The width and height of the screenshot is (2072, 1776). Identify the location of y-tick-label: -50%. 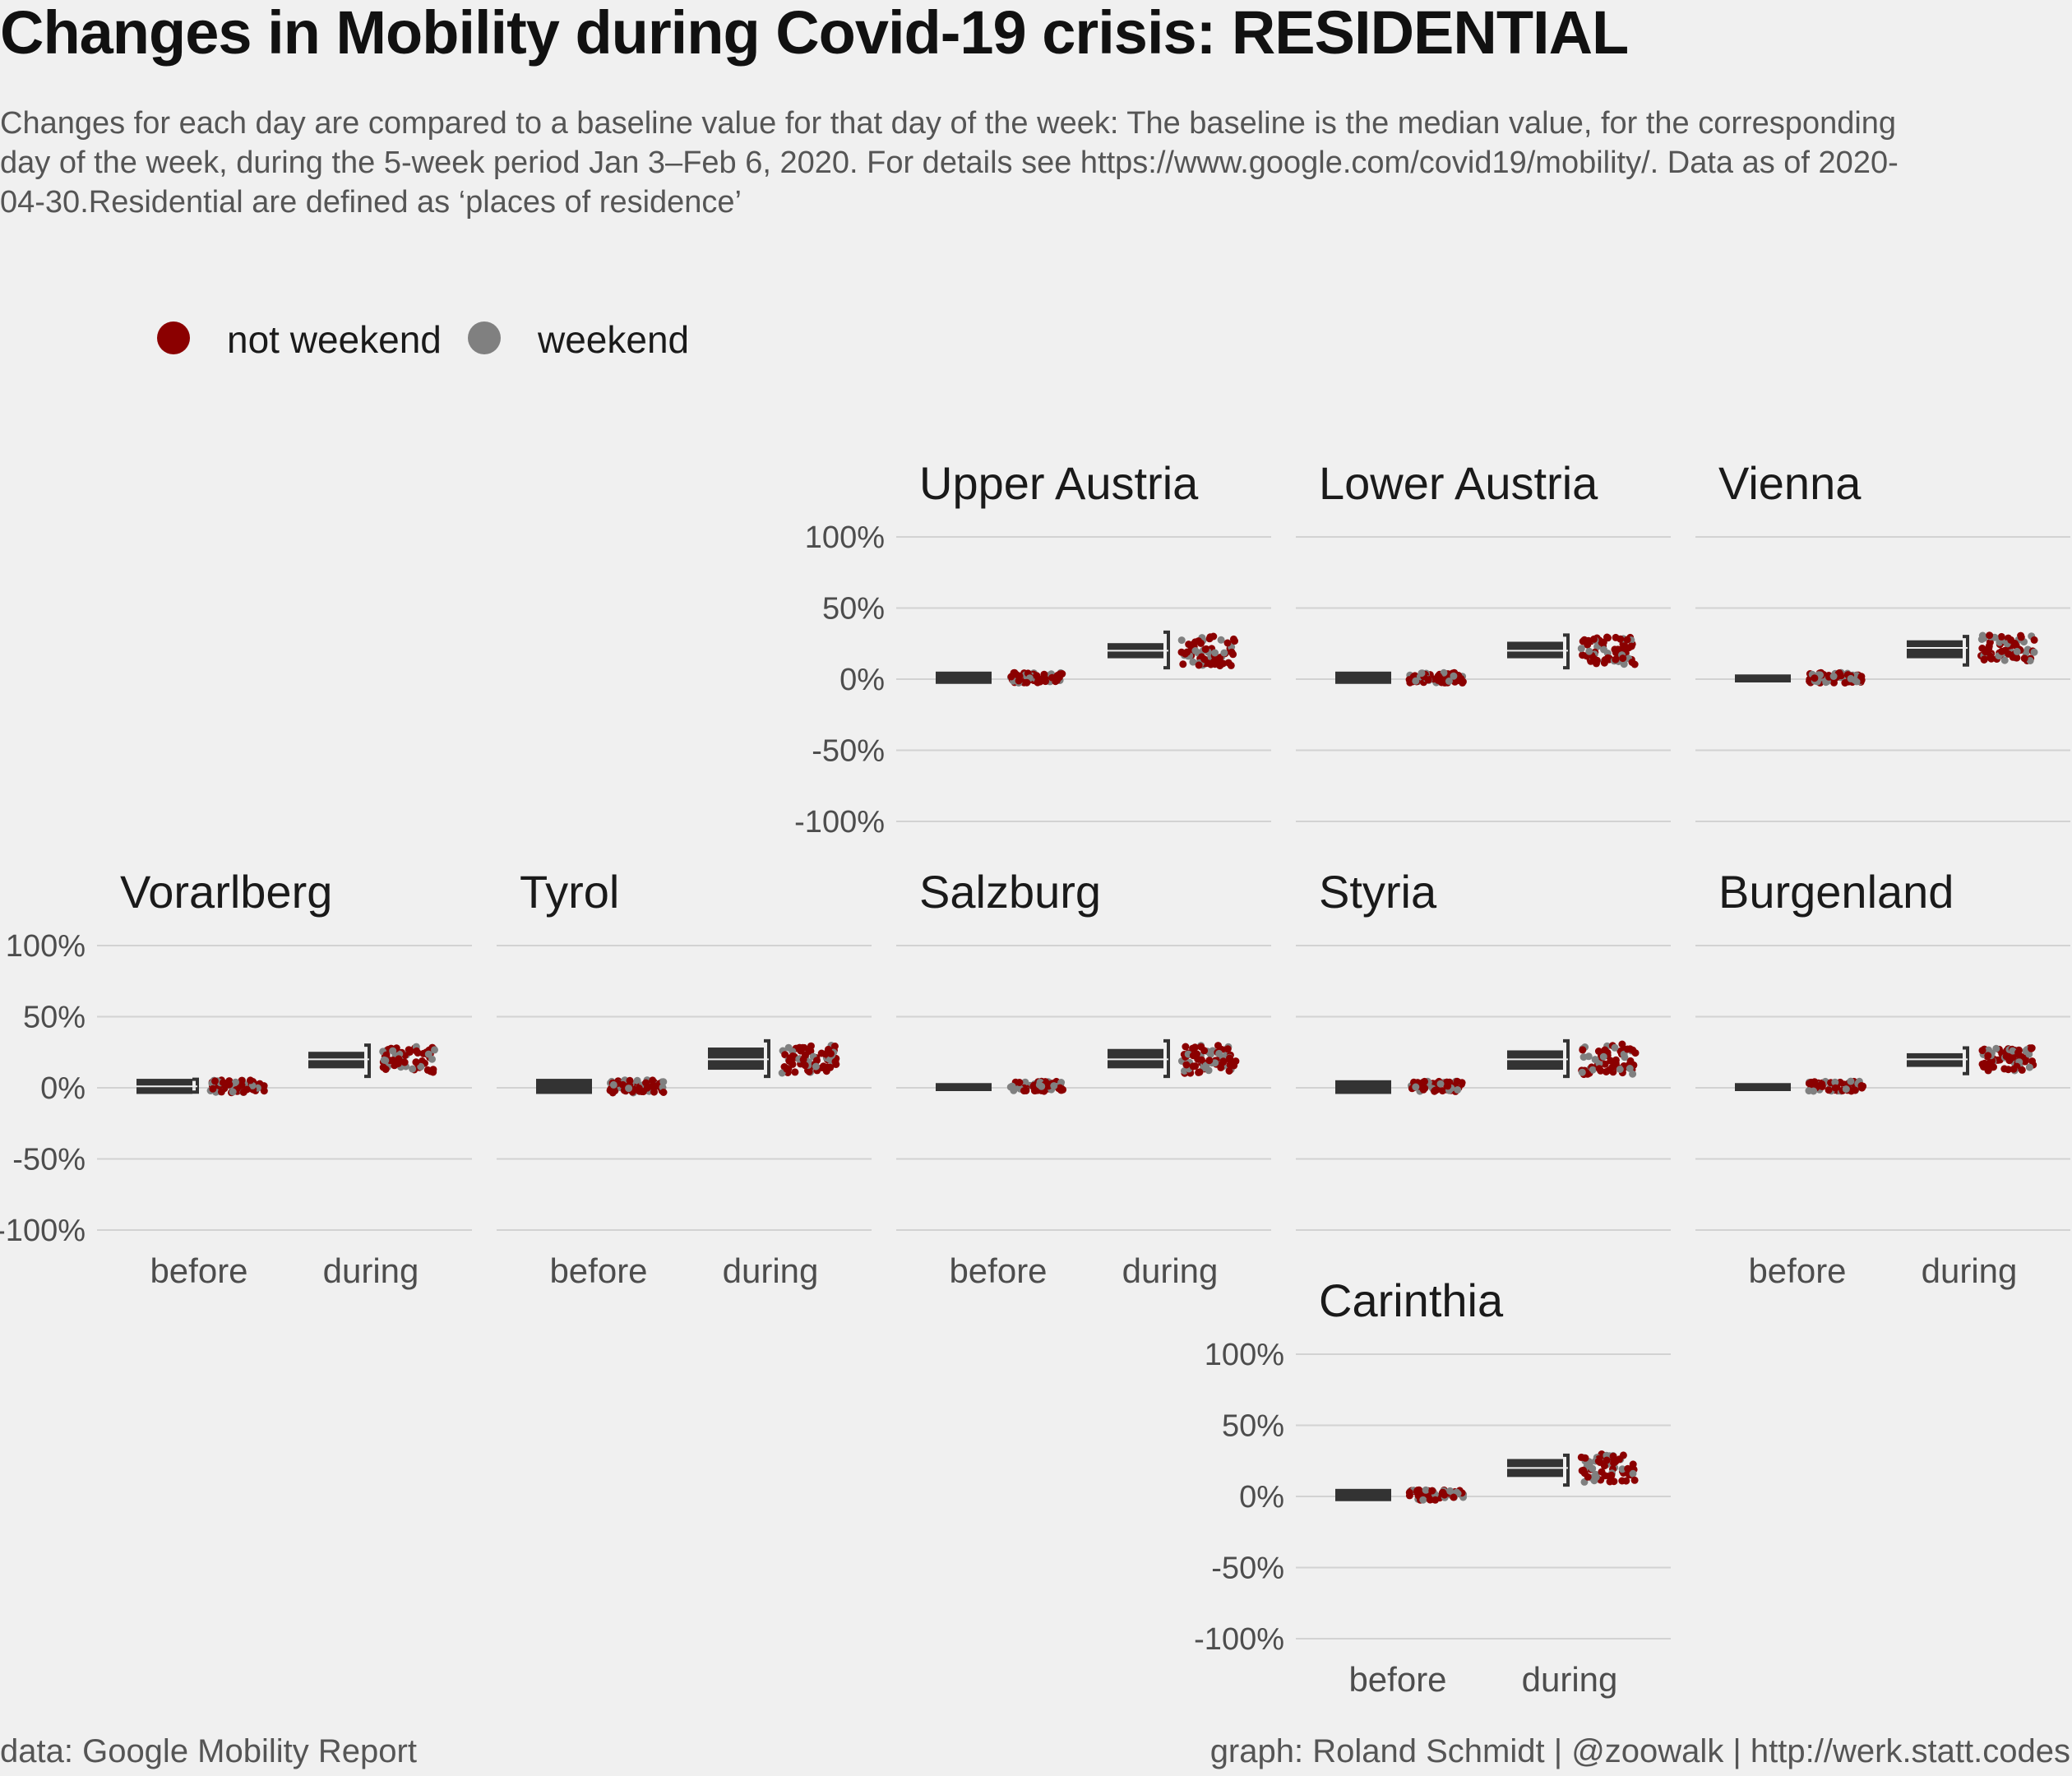
(49, 1160).